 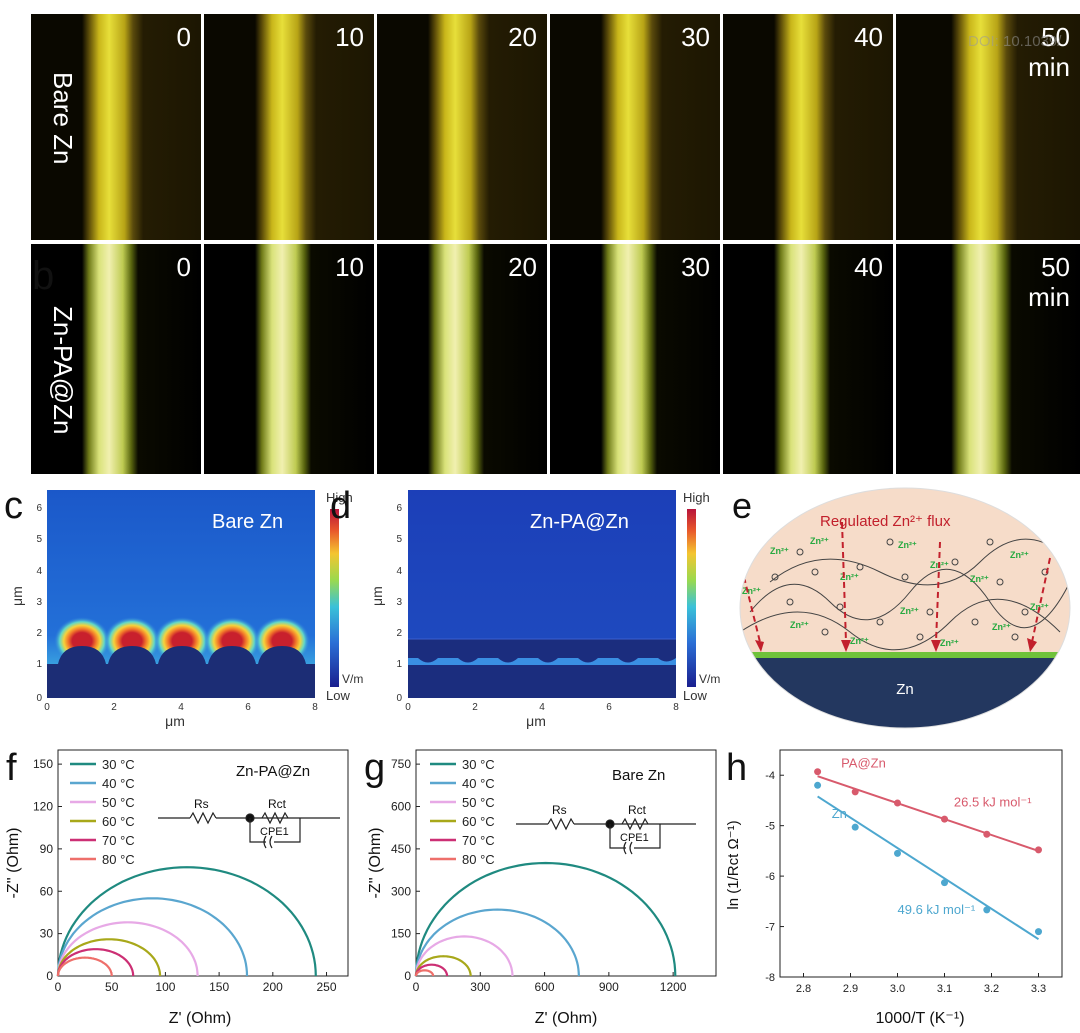 I want to click on time-value: 50, so click(x=1055, y=37).